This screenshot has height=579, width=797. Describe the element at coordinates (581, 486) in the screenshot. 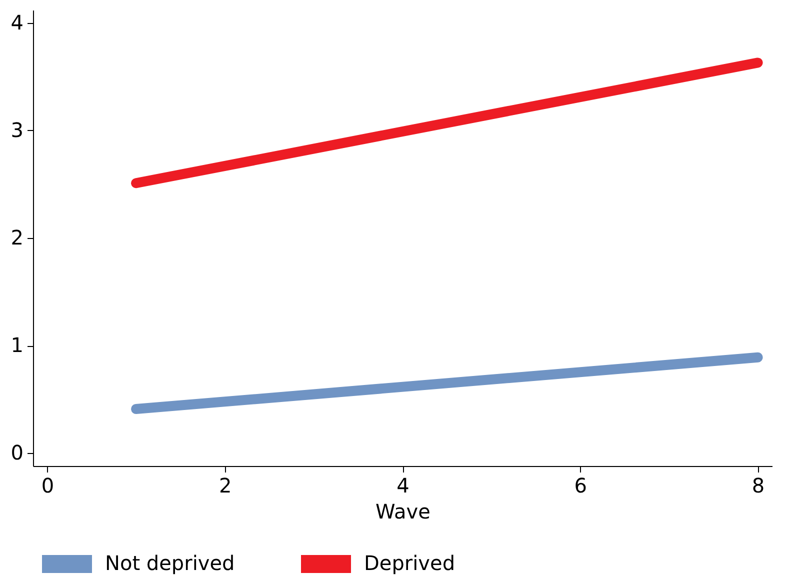

I see `x-tick-label: 6` at that location.